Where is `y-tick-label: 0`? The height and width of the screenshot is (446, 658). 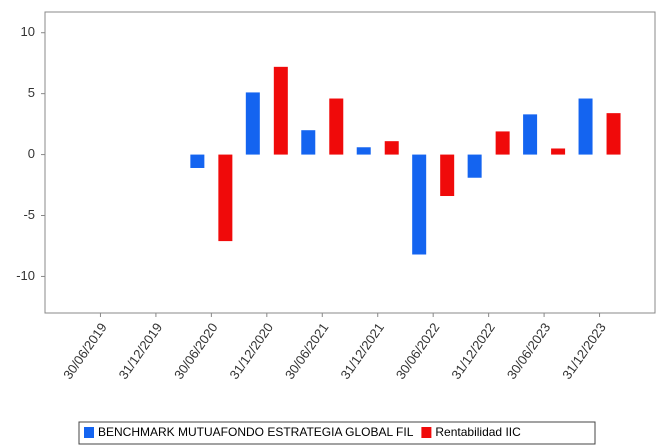 y-tick-label: 0 is located at coordinates (31, 153).